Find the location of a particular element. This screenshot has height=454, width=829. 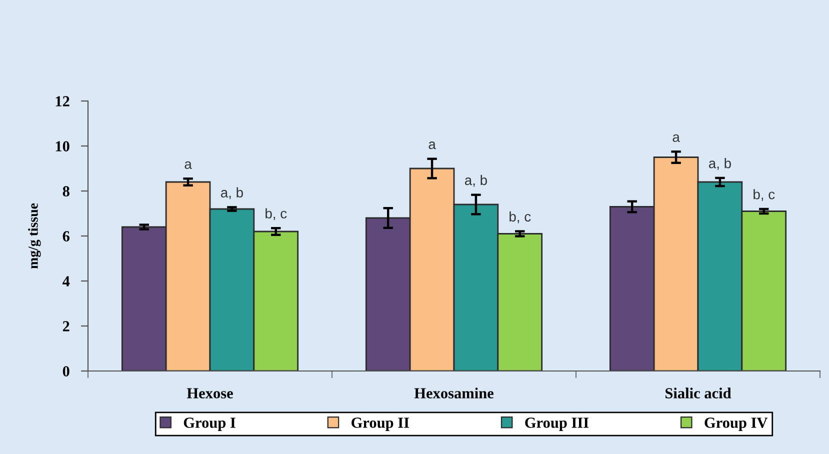

x-tick-label: Sialic acid is located at coordinates (699, 393).